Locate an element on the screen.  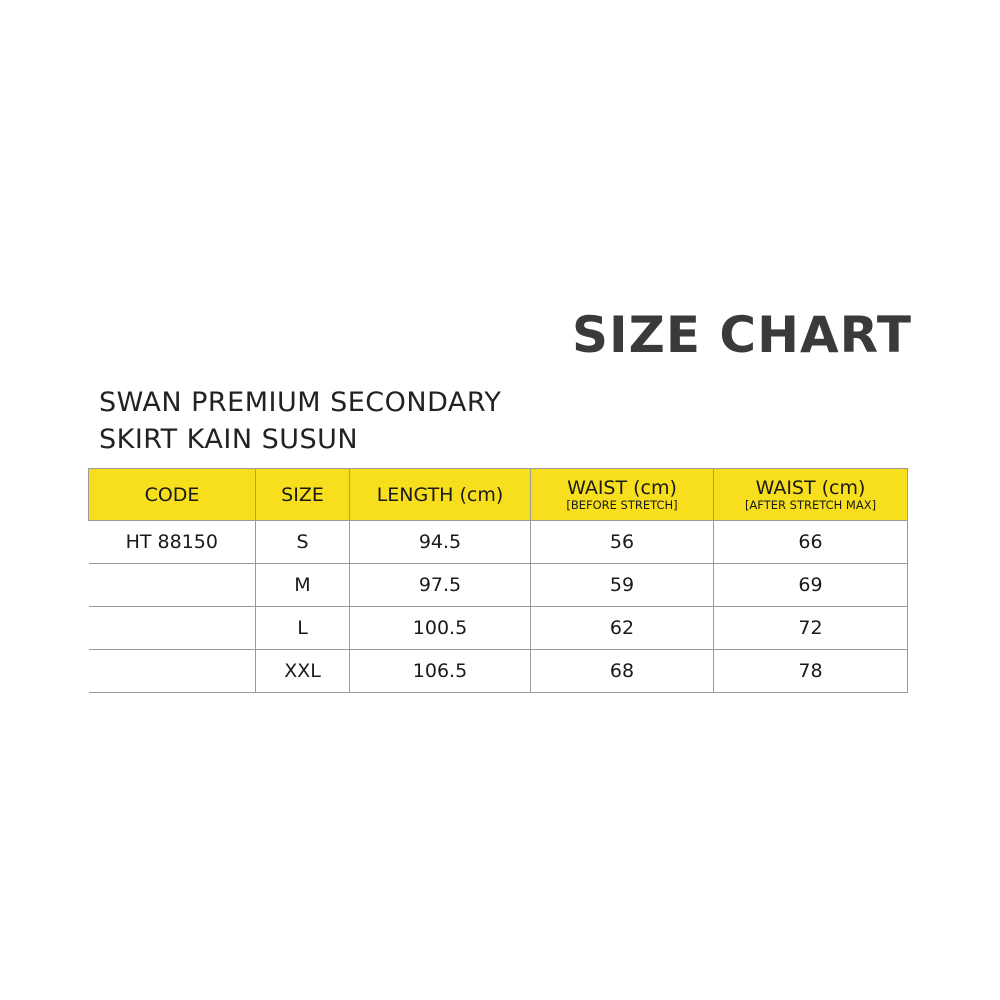
cell-waist-before: 56 is located at coordinates (622, 542).